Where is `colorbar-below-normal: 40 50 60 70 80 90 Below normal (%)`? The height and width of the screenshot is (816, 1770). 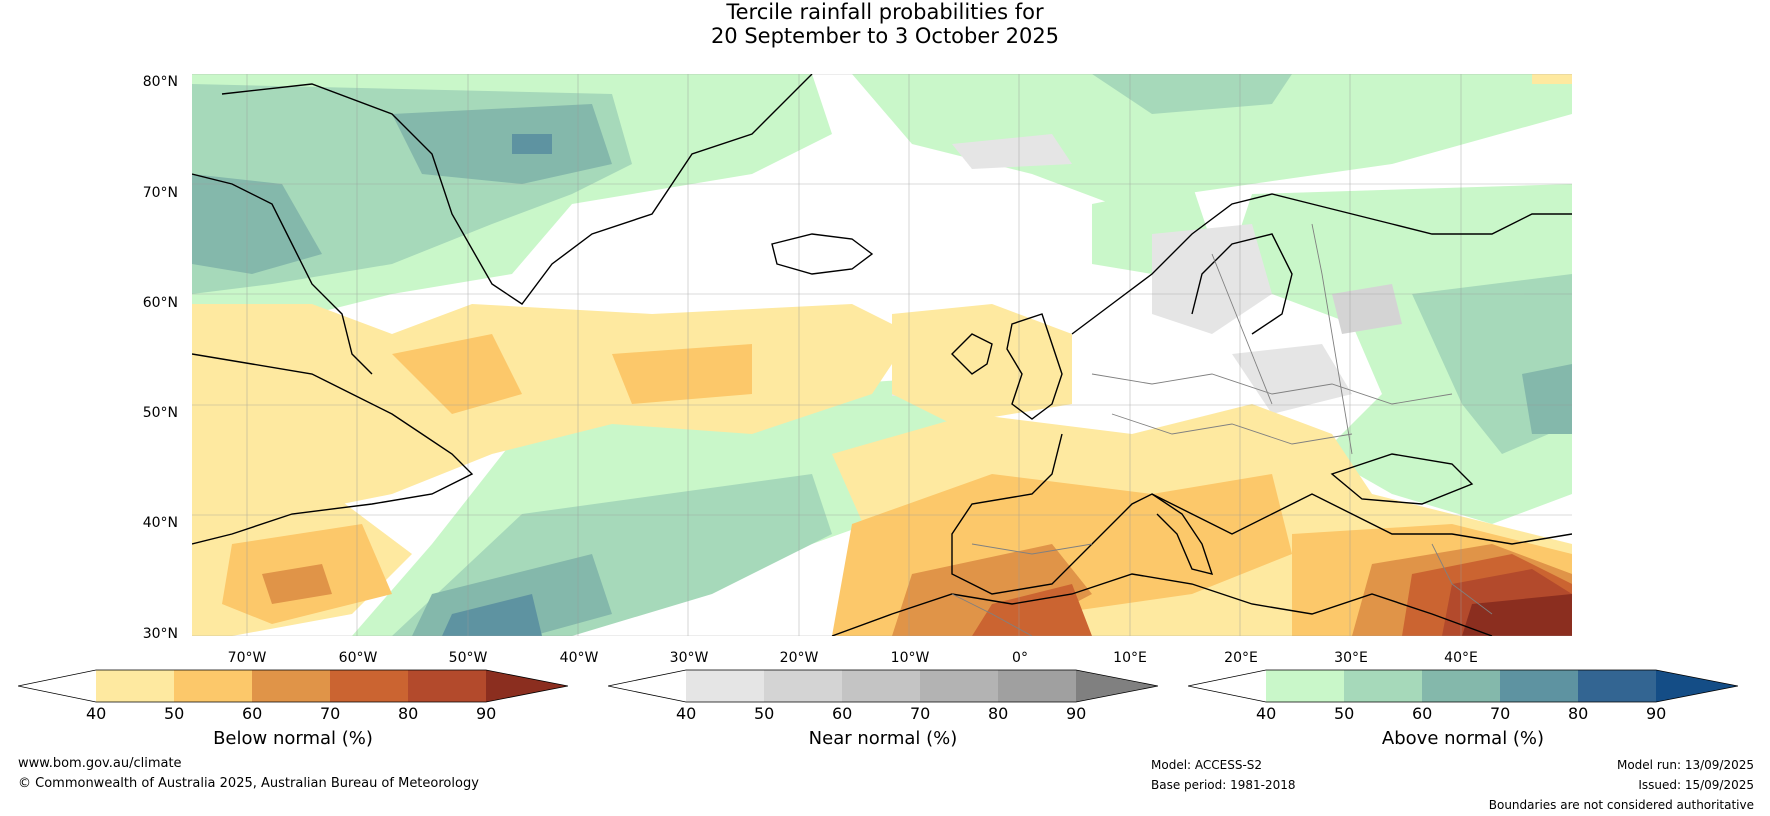 colorbar-below-normal: 40 50 60 70 80 90 Below normal (%) is located at coordinates (293, 708).